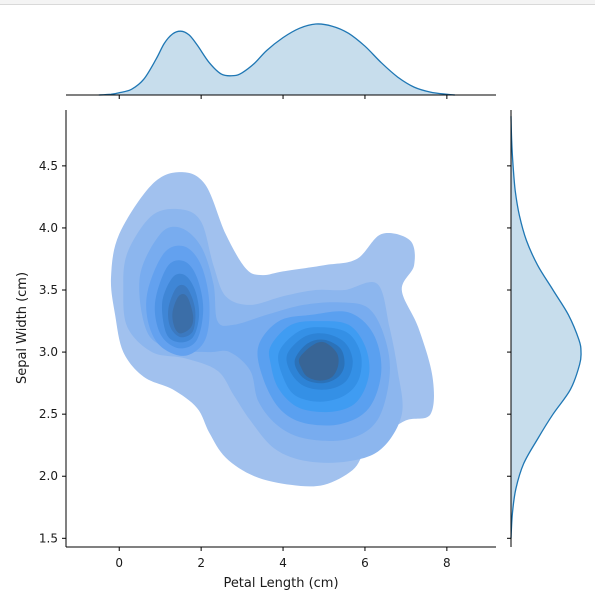 The width and height of the screenshot is (595, 604). I want to click on right-marginal-fill, so click(546, 327).